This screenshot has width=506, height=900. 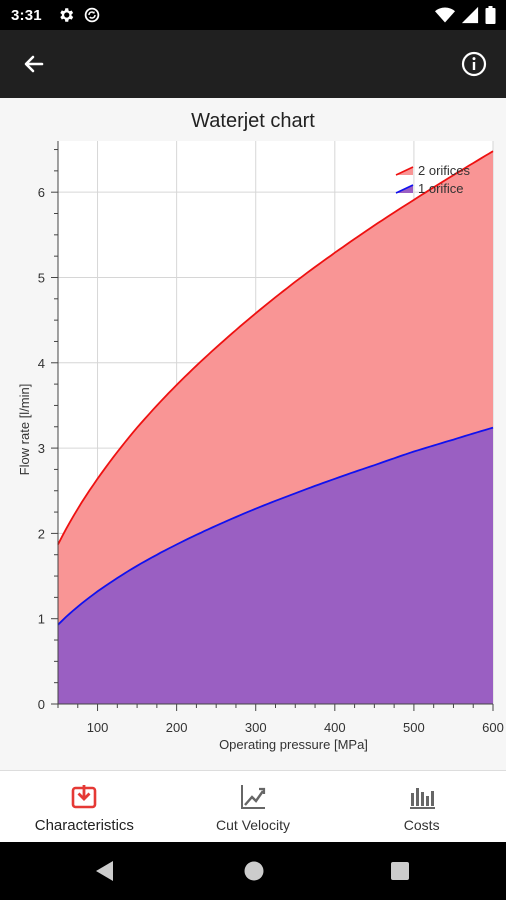 What do you see at coordinates (26, 15) in the screenshot?
I see `status-time: 3:31` at bounding box center [26, 15].